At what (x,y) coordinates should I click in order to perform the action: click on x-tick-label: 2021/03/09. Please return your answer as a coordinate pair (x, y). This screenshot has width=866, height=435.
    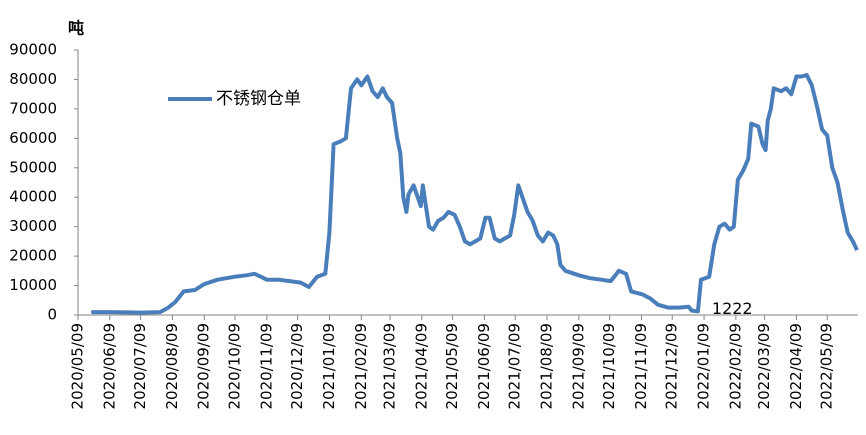
    Looking at the image, I should click on (390, 366).